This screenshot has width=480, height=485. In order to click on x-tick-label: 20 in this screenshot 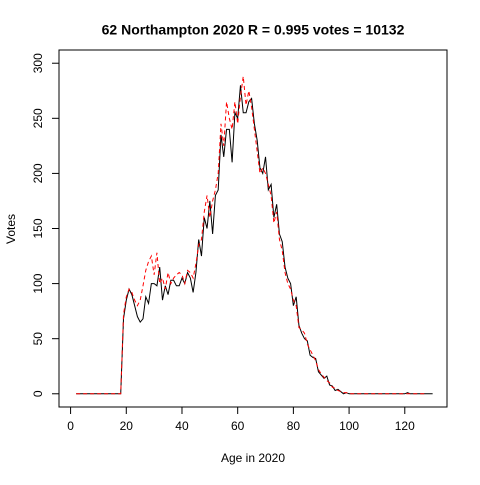, I will do `click(127, 426)`.